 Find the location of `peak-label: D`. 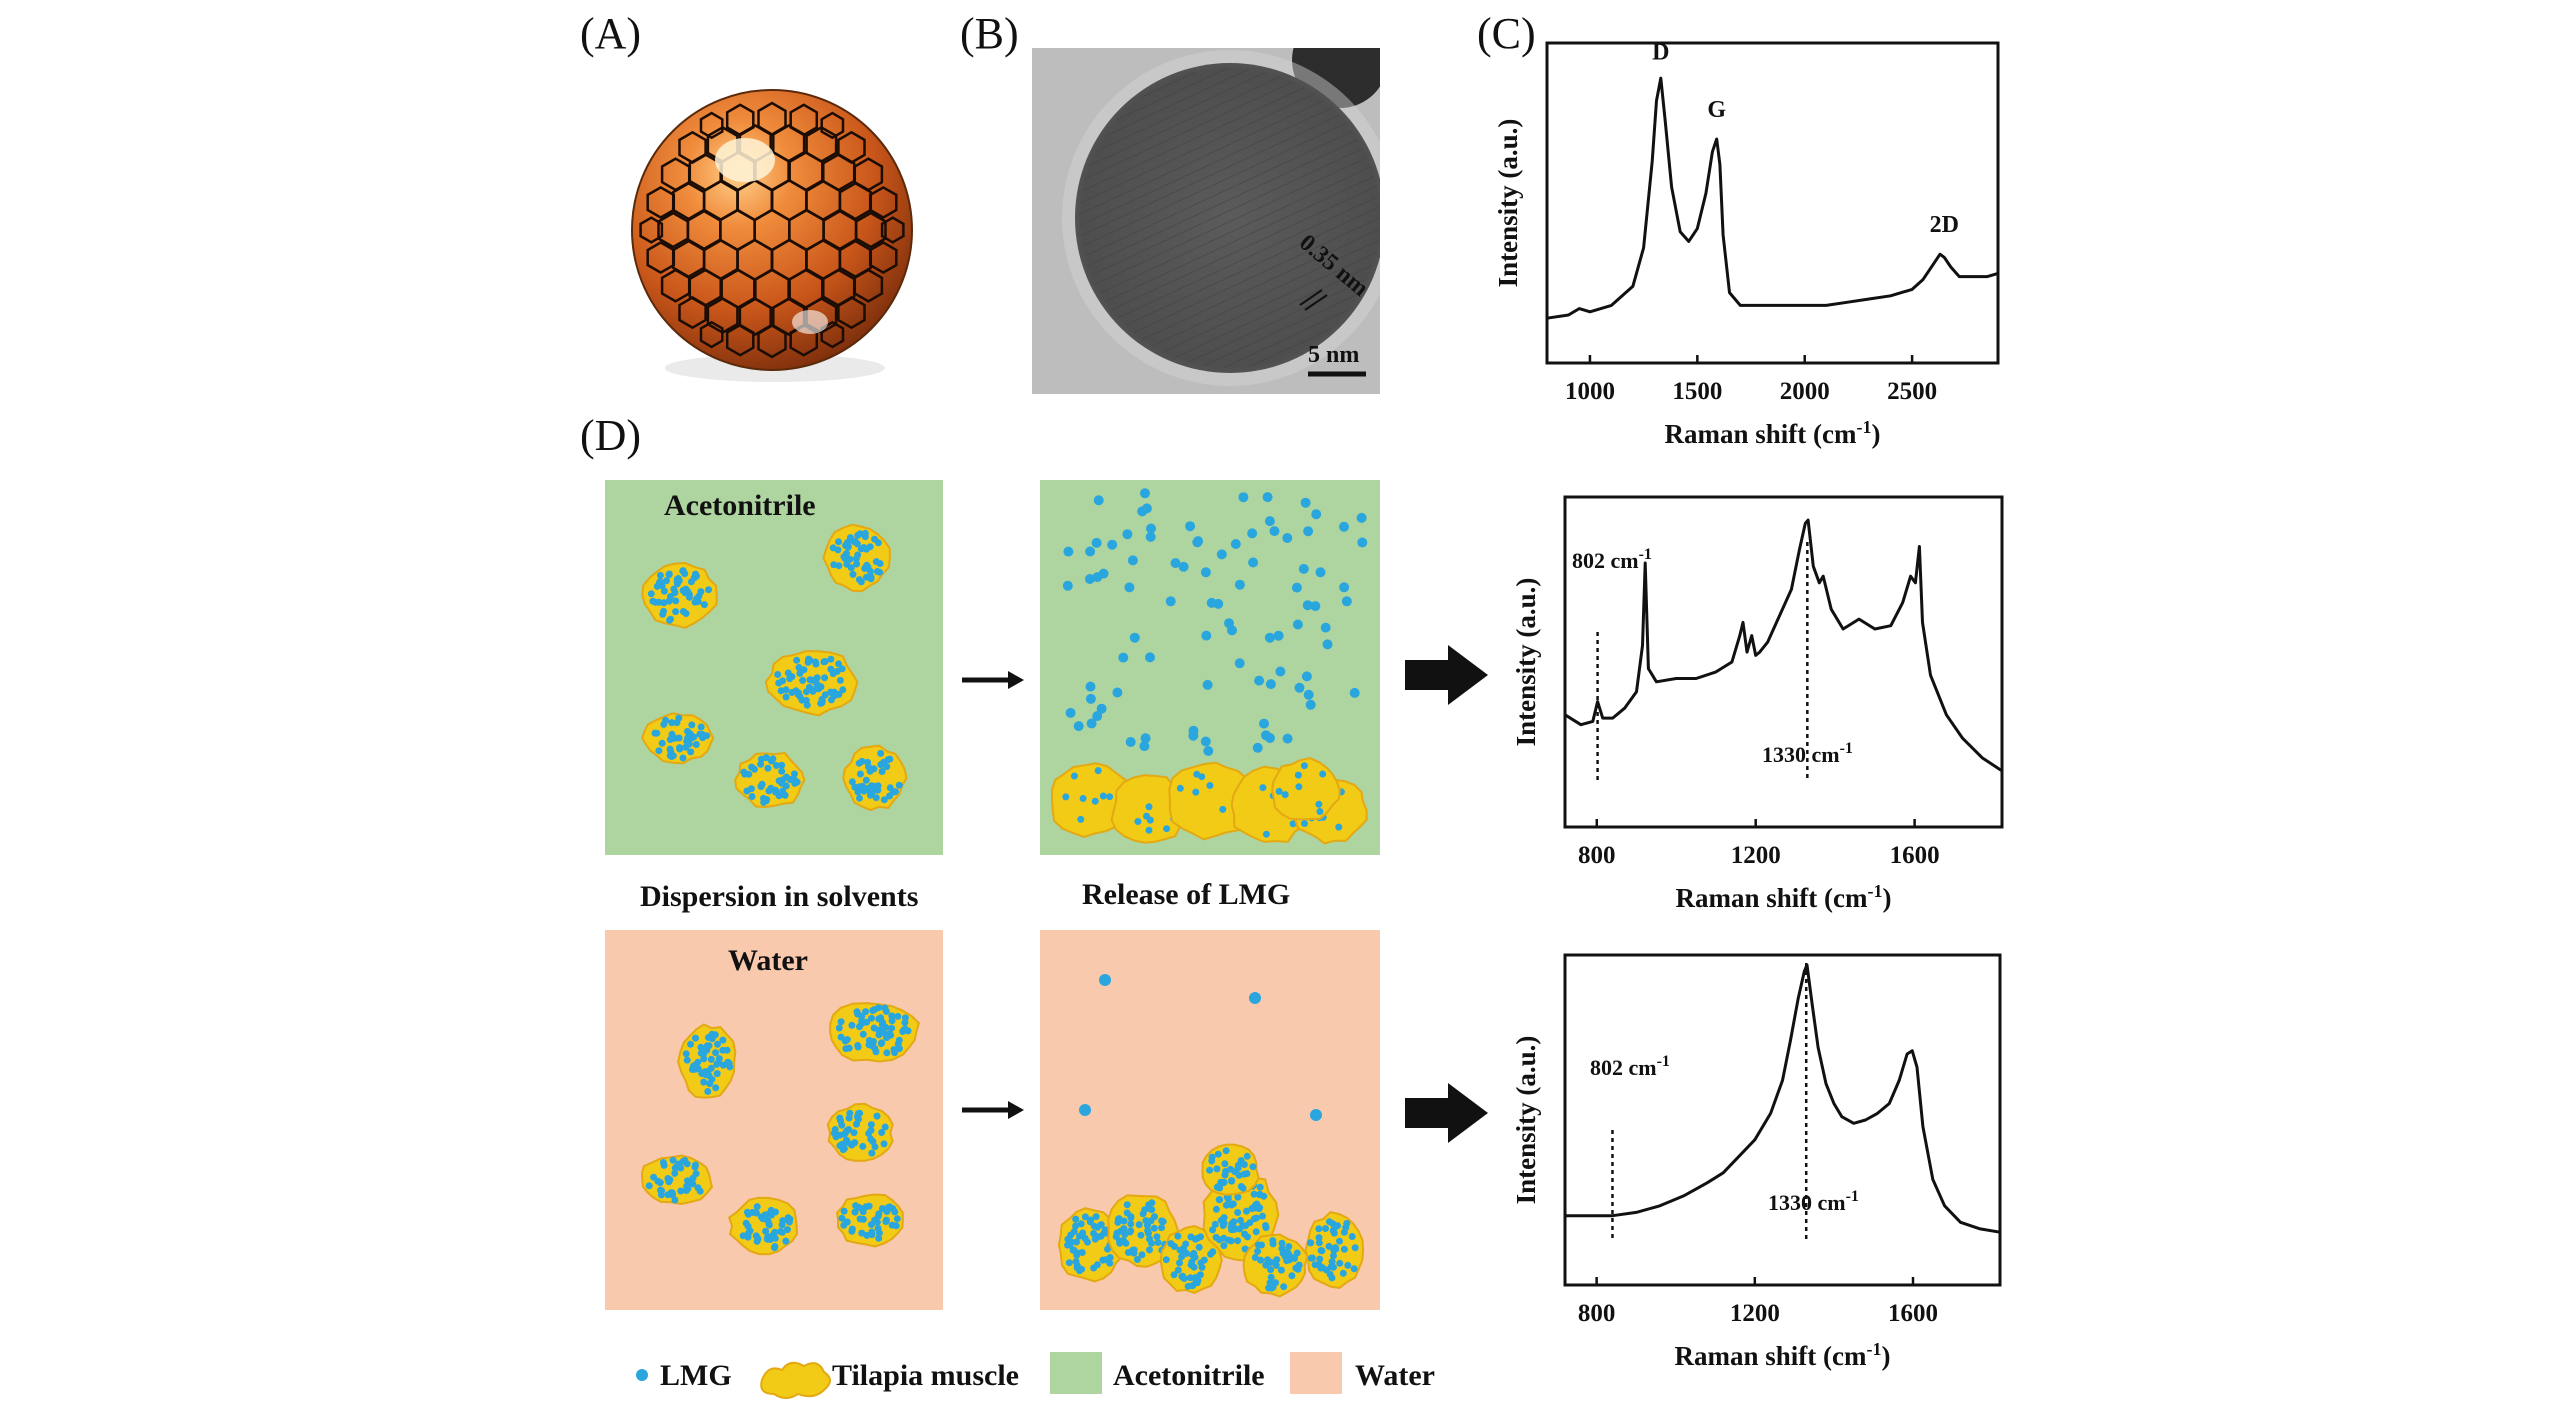

peak-label: D is located at coordinates (1660, 52).